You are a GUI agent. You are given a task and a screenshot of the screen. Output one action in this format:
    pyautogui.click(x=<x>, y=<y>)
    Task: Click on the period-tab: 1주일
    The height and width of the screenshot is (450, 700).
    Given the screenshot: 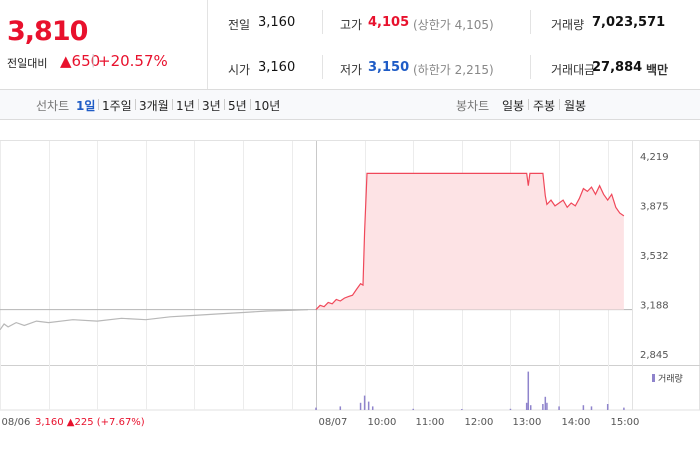 What is the action you would take?
    pyautogui.click(x=117, y=106)
    